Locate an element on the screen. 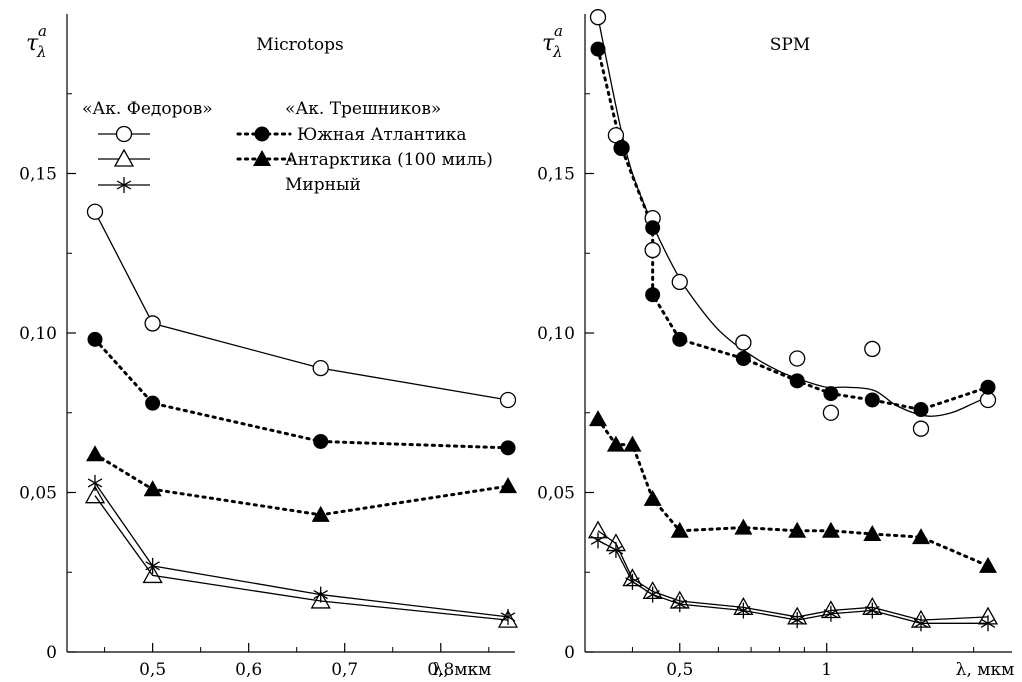  y-tick-label: 0 is located at coordinates (569, 653).